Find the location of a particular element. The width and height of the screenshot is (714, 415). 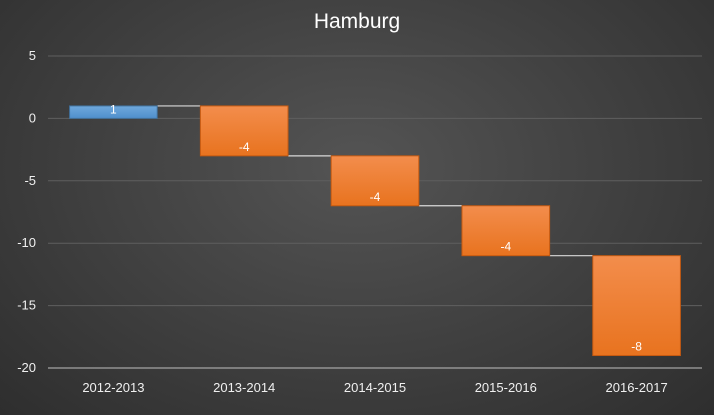

y-tick-label: -5 is located at coordinates (30, 180).